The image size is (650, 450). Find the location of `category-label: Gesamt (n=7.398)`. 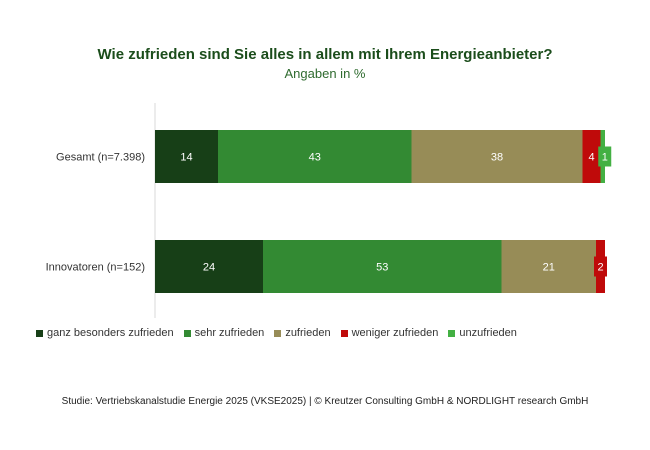

category-label: Gesamt (n=7.398) is located at coordinates (100, 158).